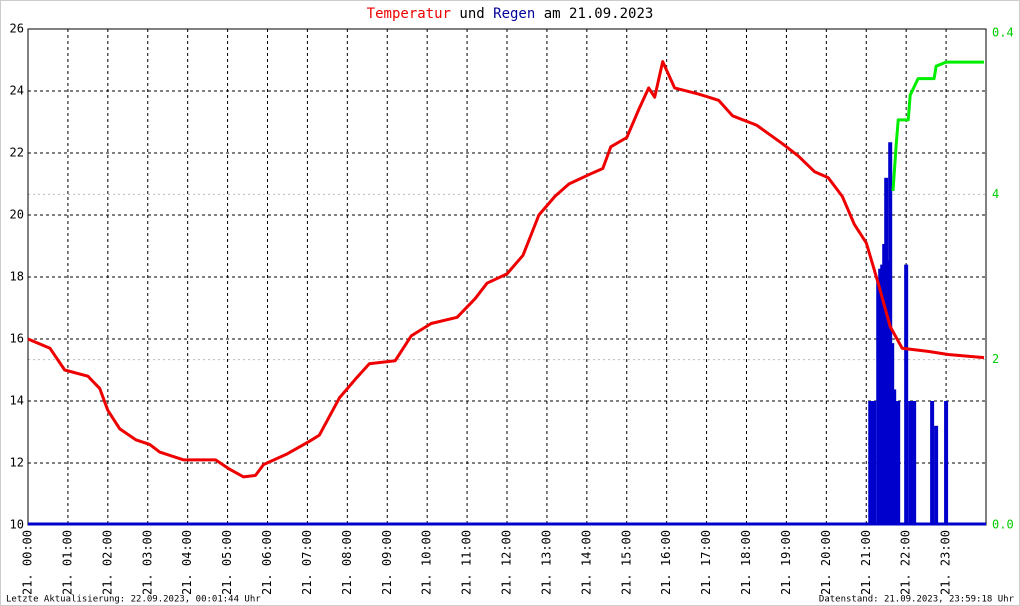 The height and width of the screenshot is (606, 1020). I want to click on x-tick-label: 21. 09:00, so click(387, 562).